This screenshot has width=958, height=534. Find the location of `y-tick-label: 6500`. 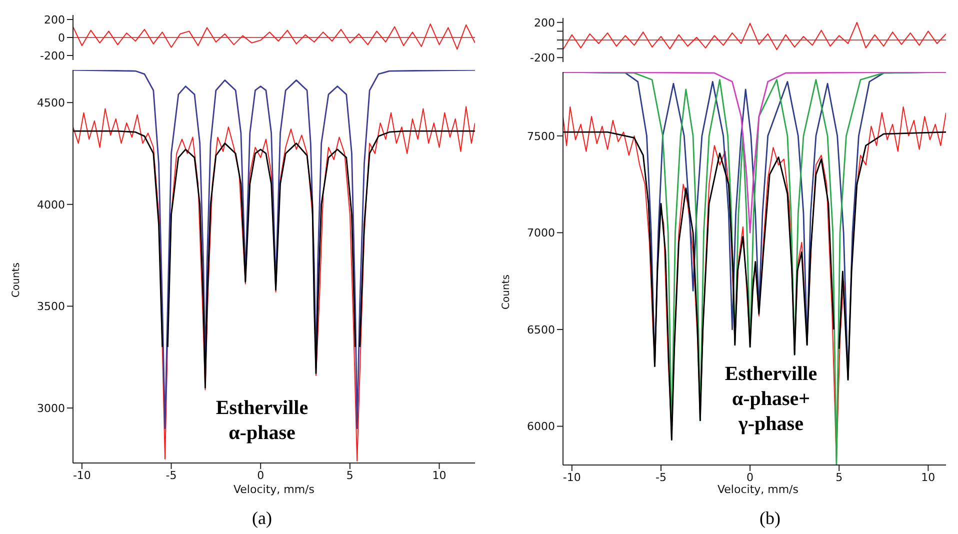

y-tick-label: 6500 is located at coordinates (541, 329).